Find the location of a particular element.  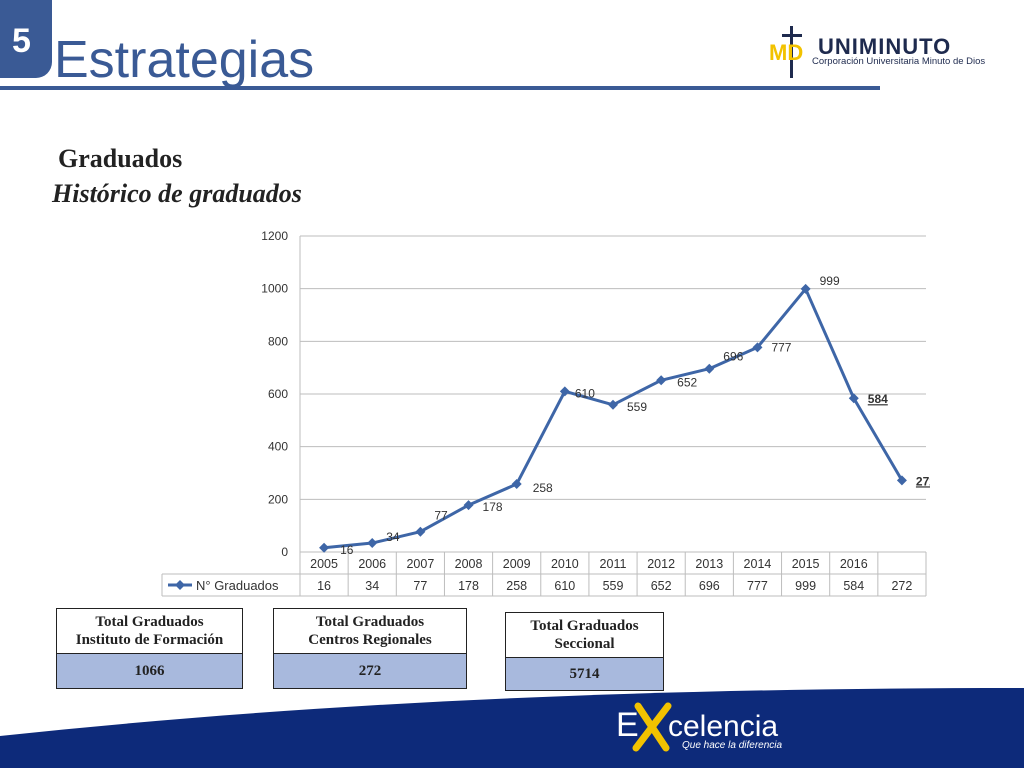

data-label: 77 is located at coordinates (441, 516).